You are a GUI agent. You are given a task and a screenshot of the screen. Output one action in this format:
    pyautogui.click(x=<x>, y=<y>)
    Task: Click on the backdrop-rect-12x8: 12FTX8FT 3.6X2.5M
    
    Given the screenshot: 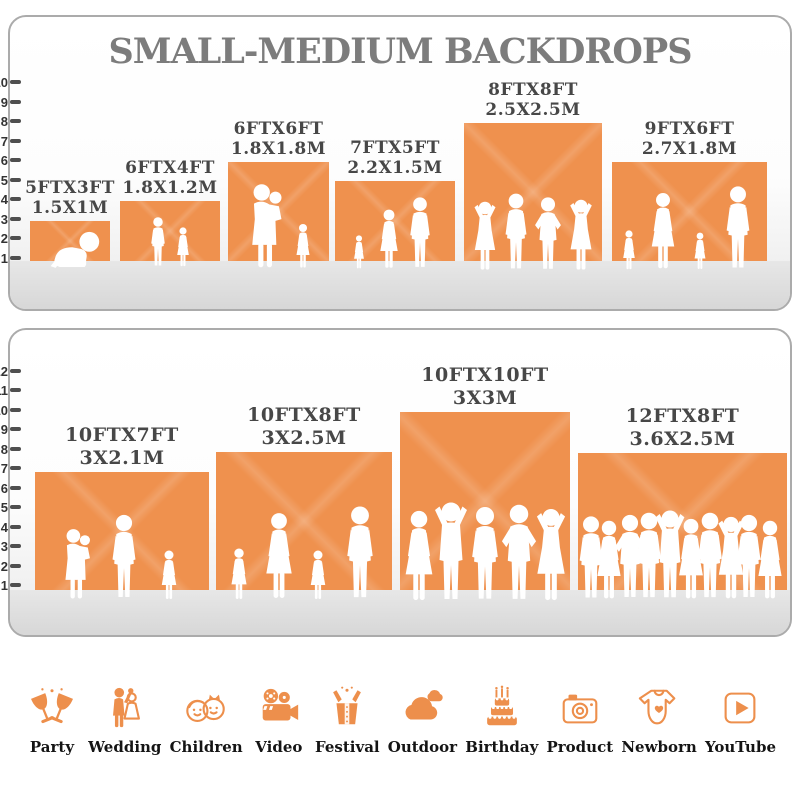 What is the action you would take?
    pyautogui.click(x=682, y=502)
    